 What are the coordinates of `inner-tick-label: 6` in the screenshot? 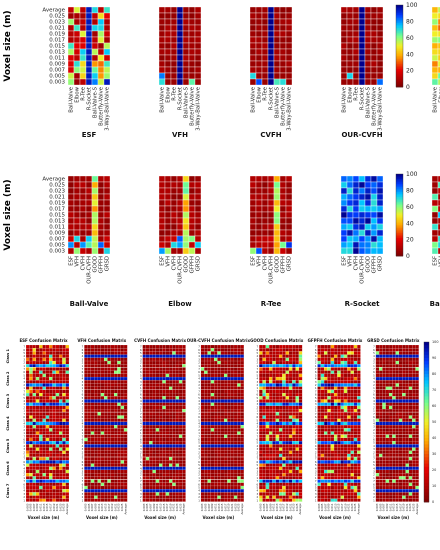 It's located at (199, 417).